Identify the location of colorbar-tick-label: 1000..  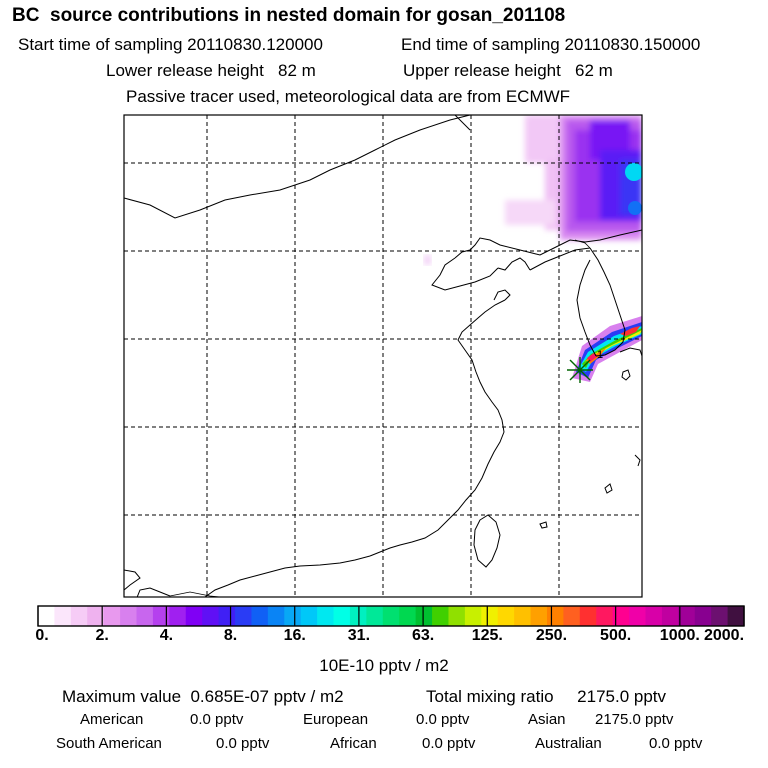
(679, 635).